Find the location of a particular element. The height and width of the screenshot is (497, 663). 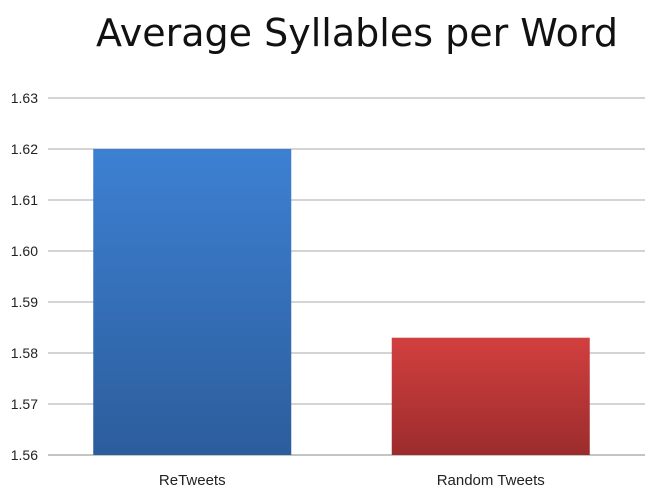

y-tick-label: 1.60 is located at coordinates (24, 251).